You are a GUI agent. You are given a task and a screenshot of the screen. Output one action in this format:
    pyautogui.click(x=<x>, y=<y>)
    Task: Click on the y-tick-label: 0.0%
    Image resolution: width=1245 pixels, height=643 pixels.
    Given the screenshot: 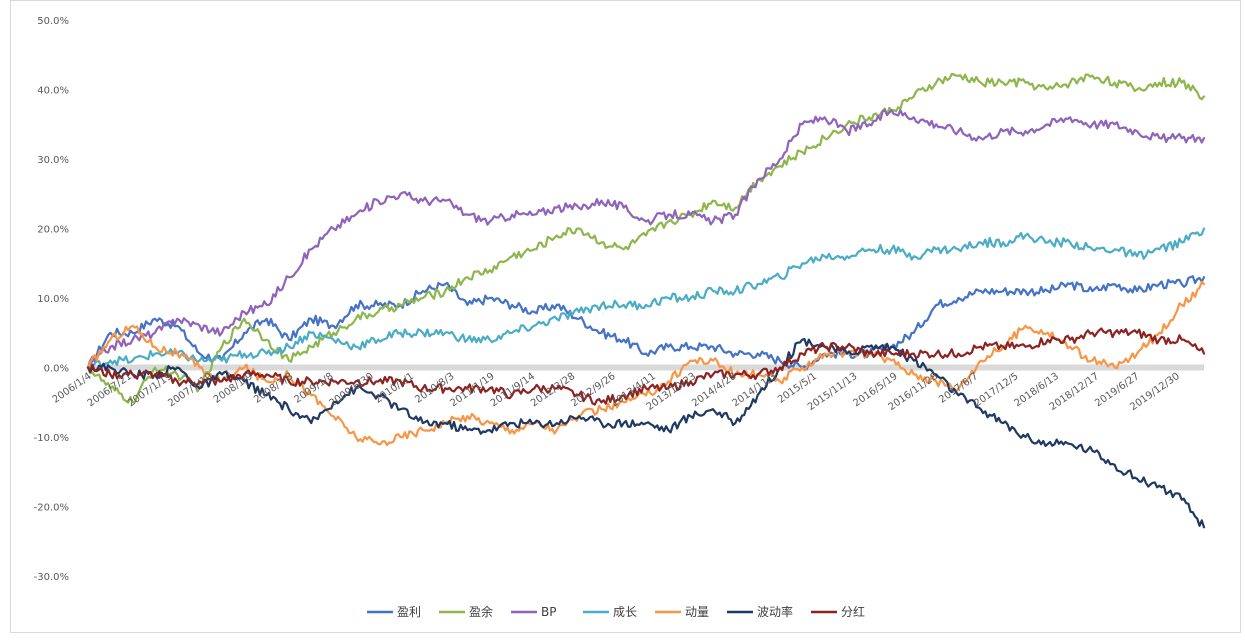 What is the action you would take?
    pyautogui.click(x=56, y=369)
    